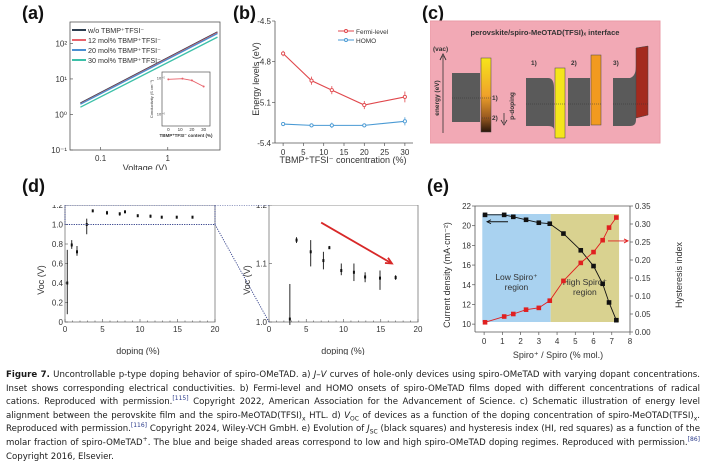 This screenshot has width=706, height=470. I want to click on subscript: OC, so click(354, 419).